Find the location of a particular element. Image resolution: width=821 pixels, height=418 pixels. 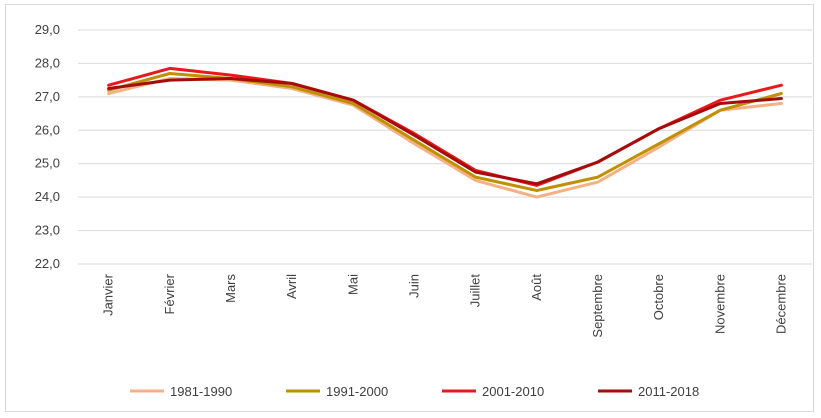

x-tick-label: Mars is located at coordinates (230, 288).